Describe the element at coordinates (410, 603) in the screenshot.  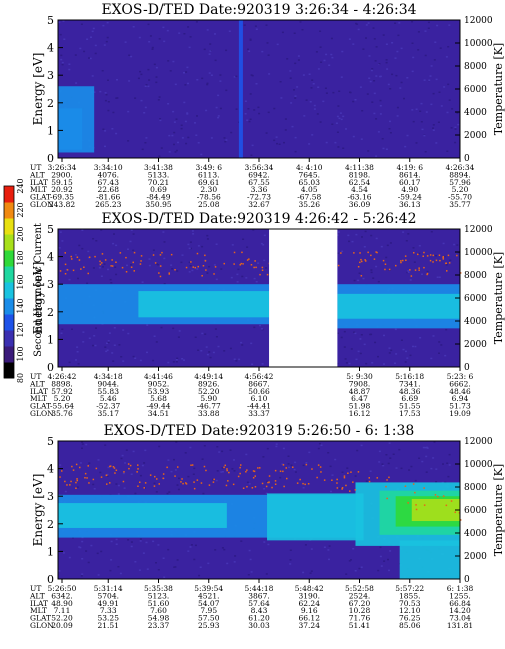
I see `table-cell: 70.53` at that location.